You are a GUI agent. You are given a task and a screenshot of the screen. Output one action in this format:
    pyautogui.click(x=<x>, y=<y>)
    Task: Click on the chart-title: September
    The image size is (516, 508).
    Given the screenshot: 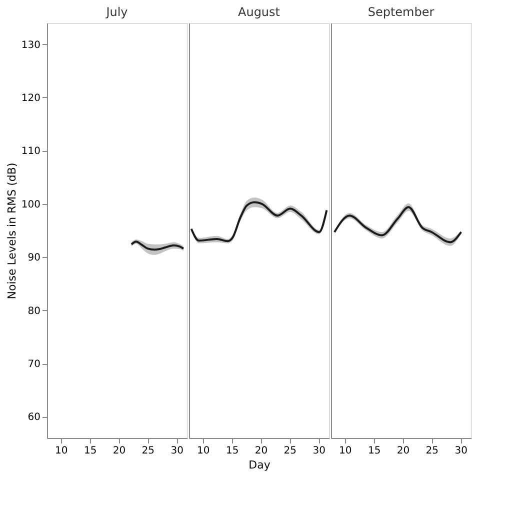 What is the action you would take?
    pyautogui.click(x=401, y=12)
    